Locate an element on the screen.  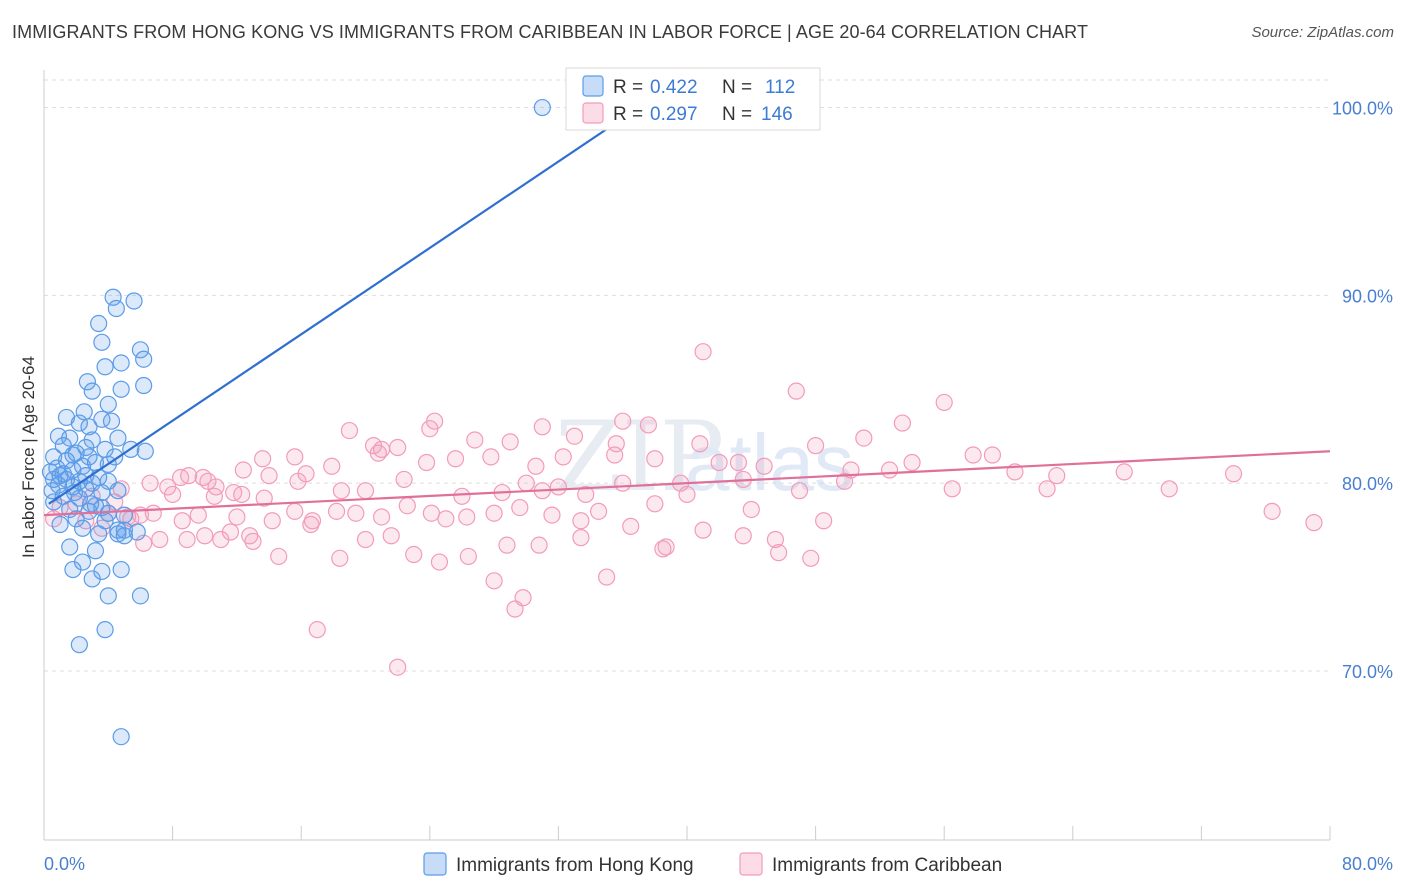
legend-r-label-2: R = is located at coordinates (628, 114).